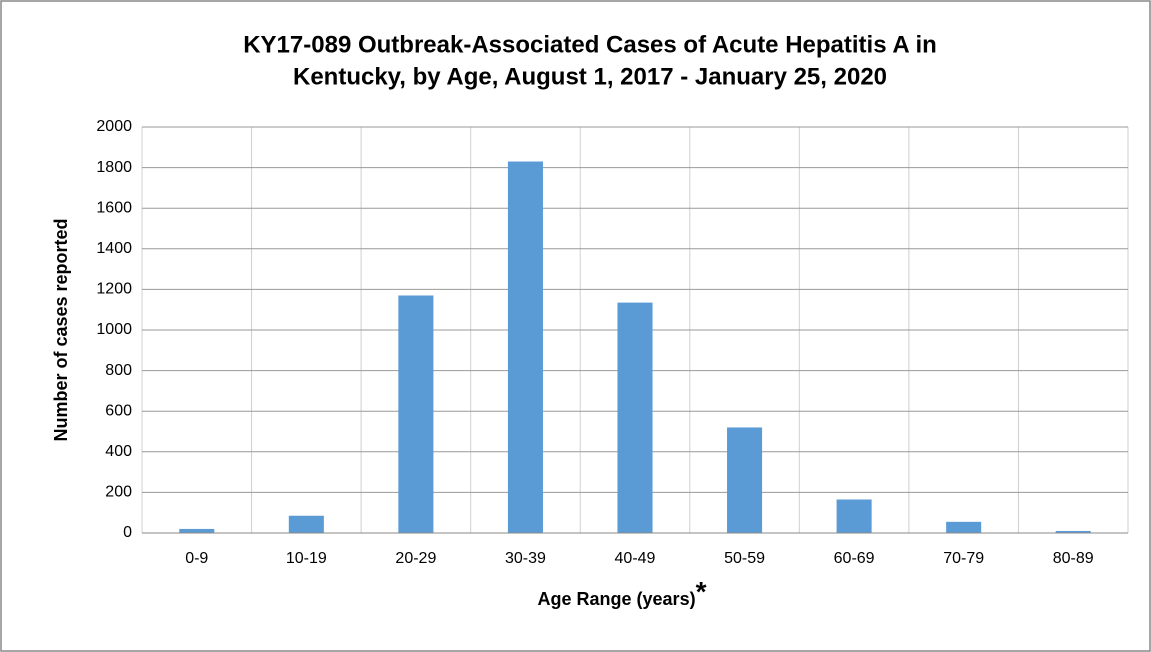 The height and width of the screenshot is (652, 1151). I want to click on x-tick-label: 50-59, so click(744, 558).